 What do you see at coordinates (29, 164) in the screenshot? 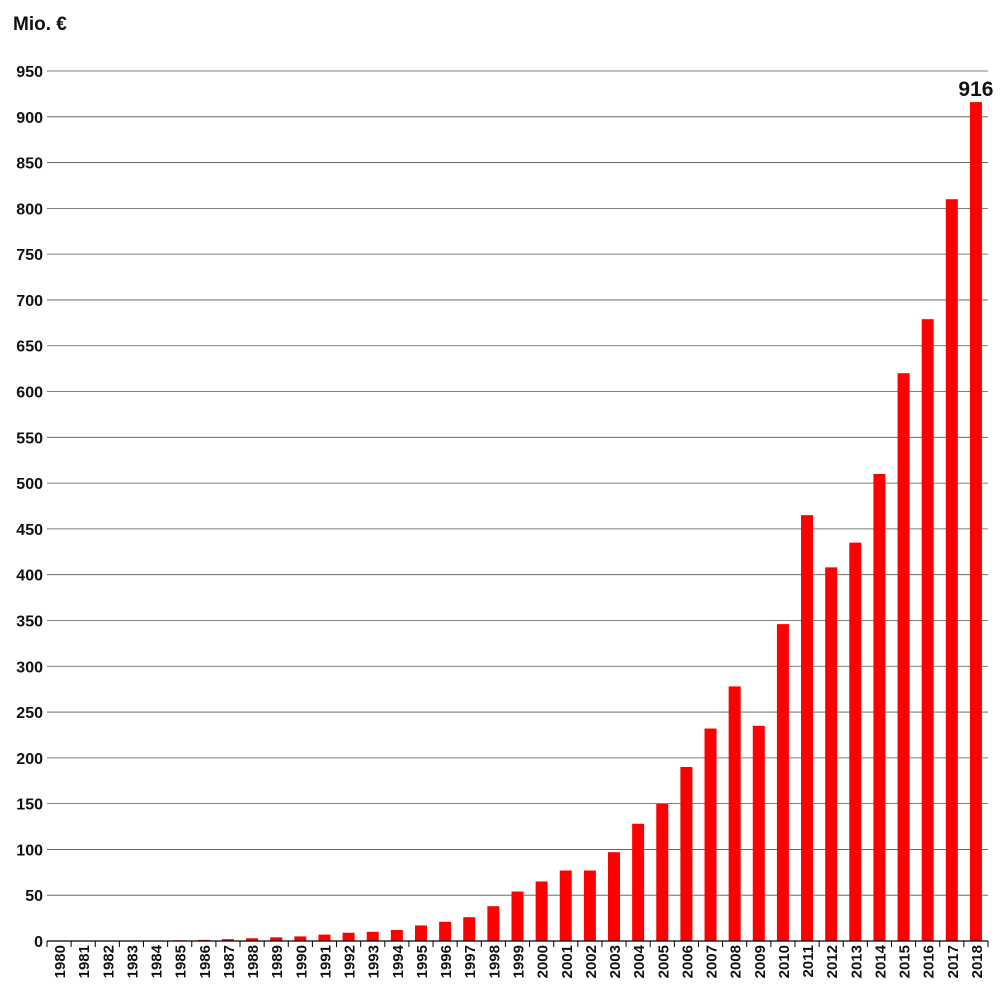
I see `y-tick-label: 850` at bounding box center [29, 164].